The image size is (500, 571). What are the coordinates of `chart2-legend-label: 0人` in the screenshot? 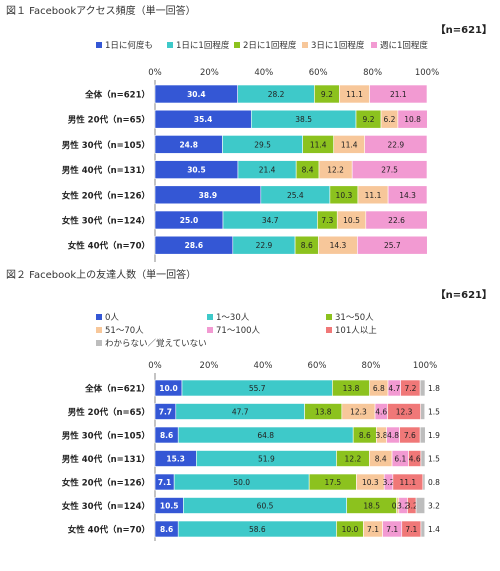 It's located at (112, 318).